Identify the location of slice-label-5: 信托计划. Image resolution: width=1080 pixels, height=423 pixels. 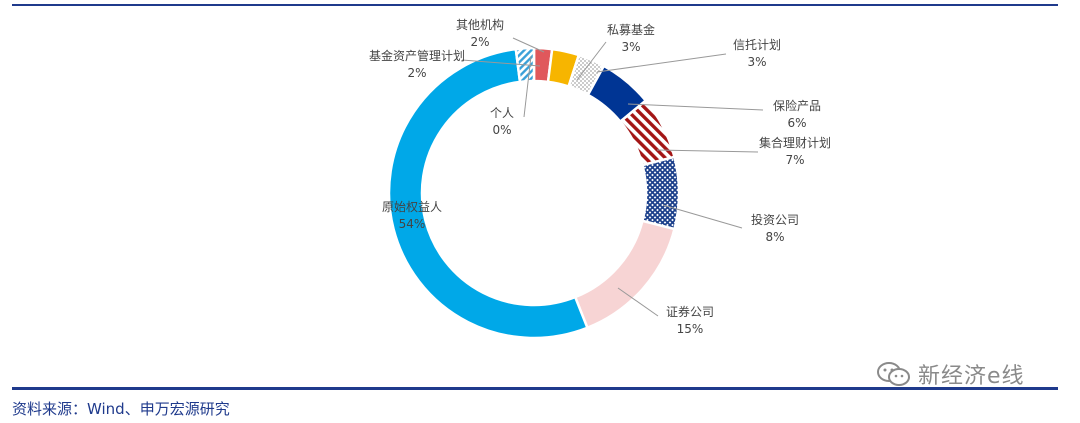
(757, 45).